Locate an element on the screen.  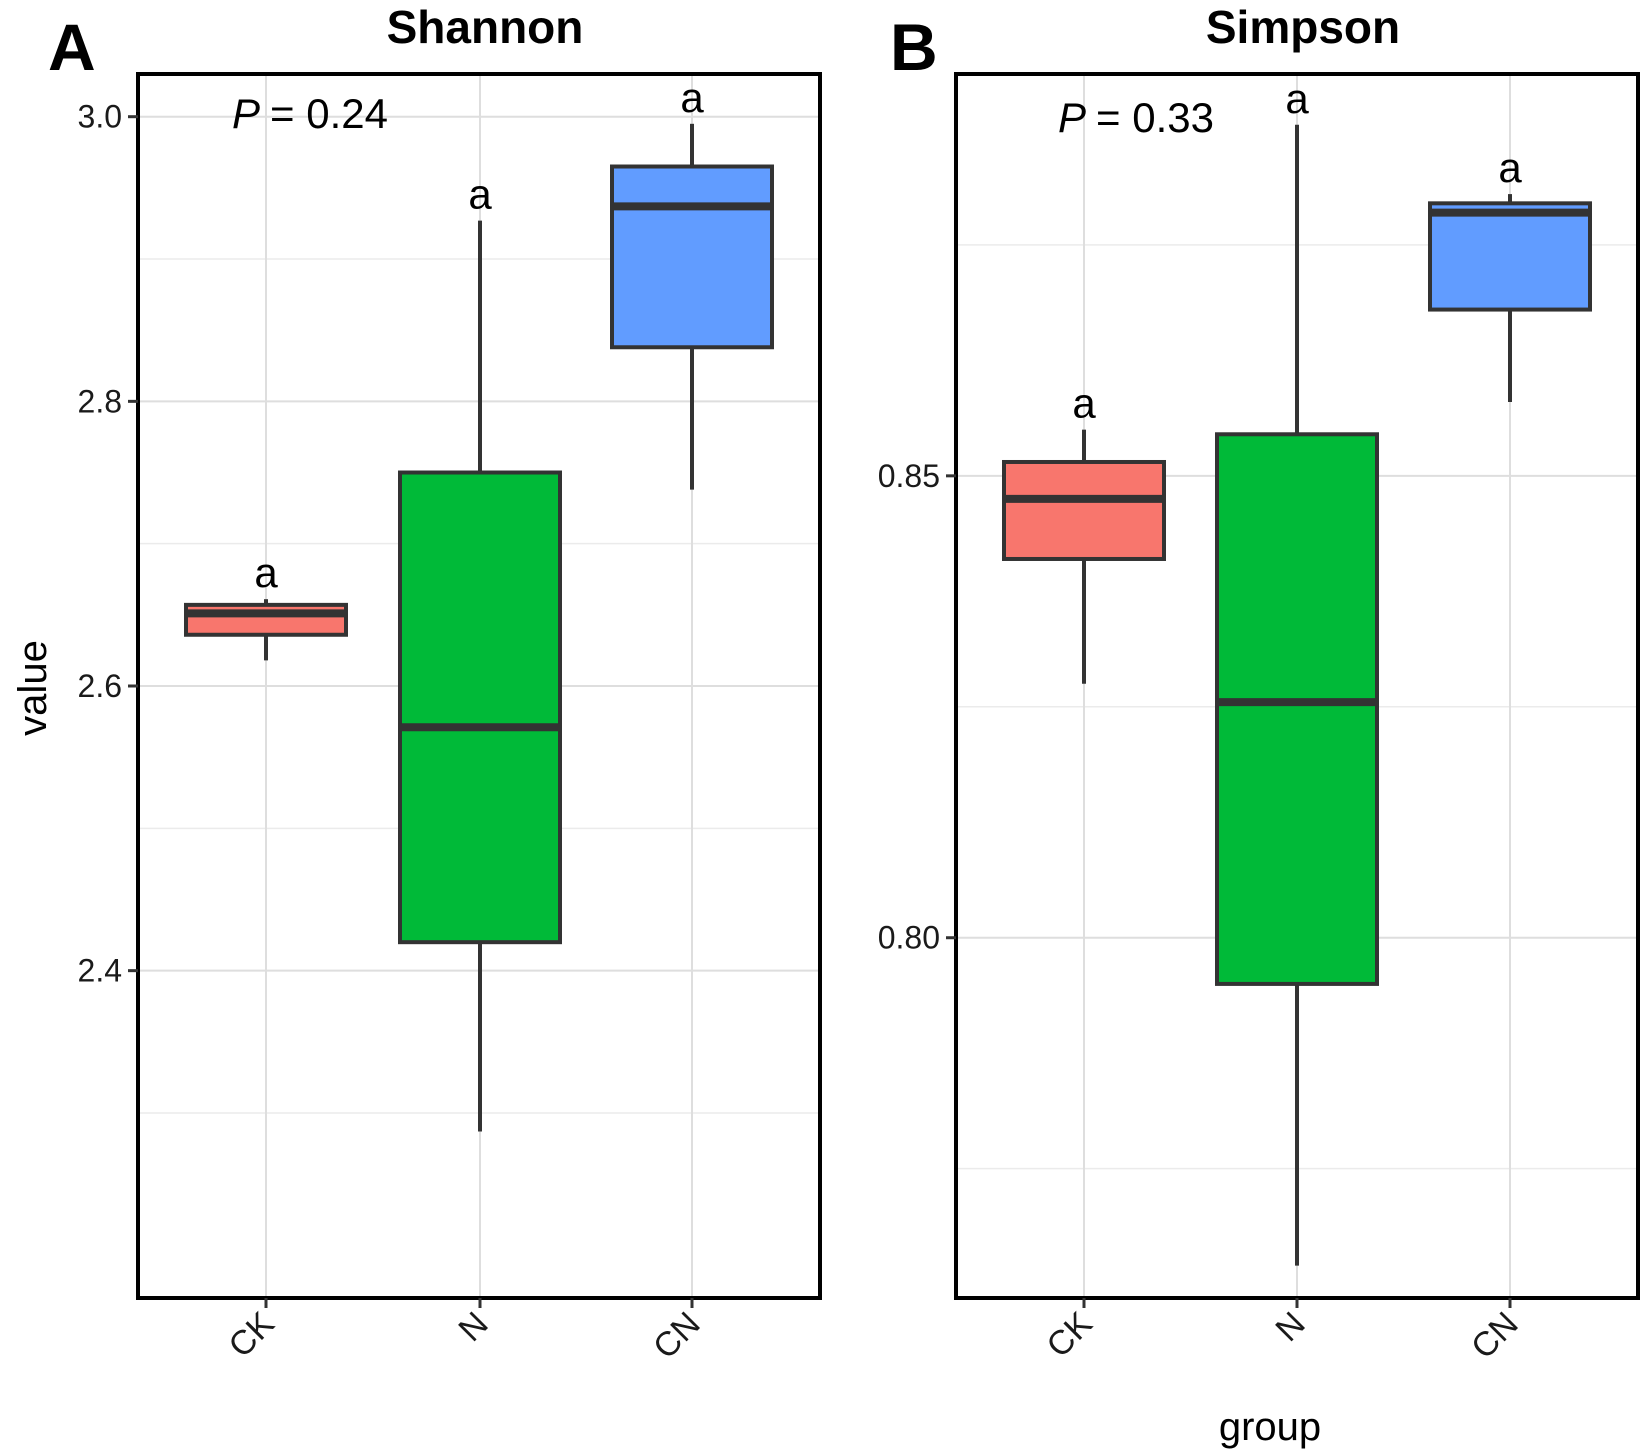
x-axis-title: group is located at coordinates (1270, 1427).